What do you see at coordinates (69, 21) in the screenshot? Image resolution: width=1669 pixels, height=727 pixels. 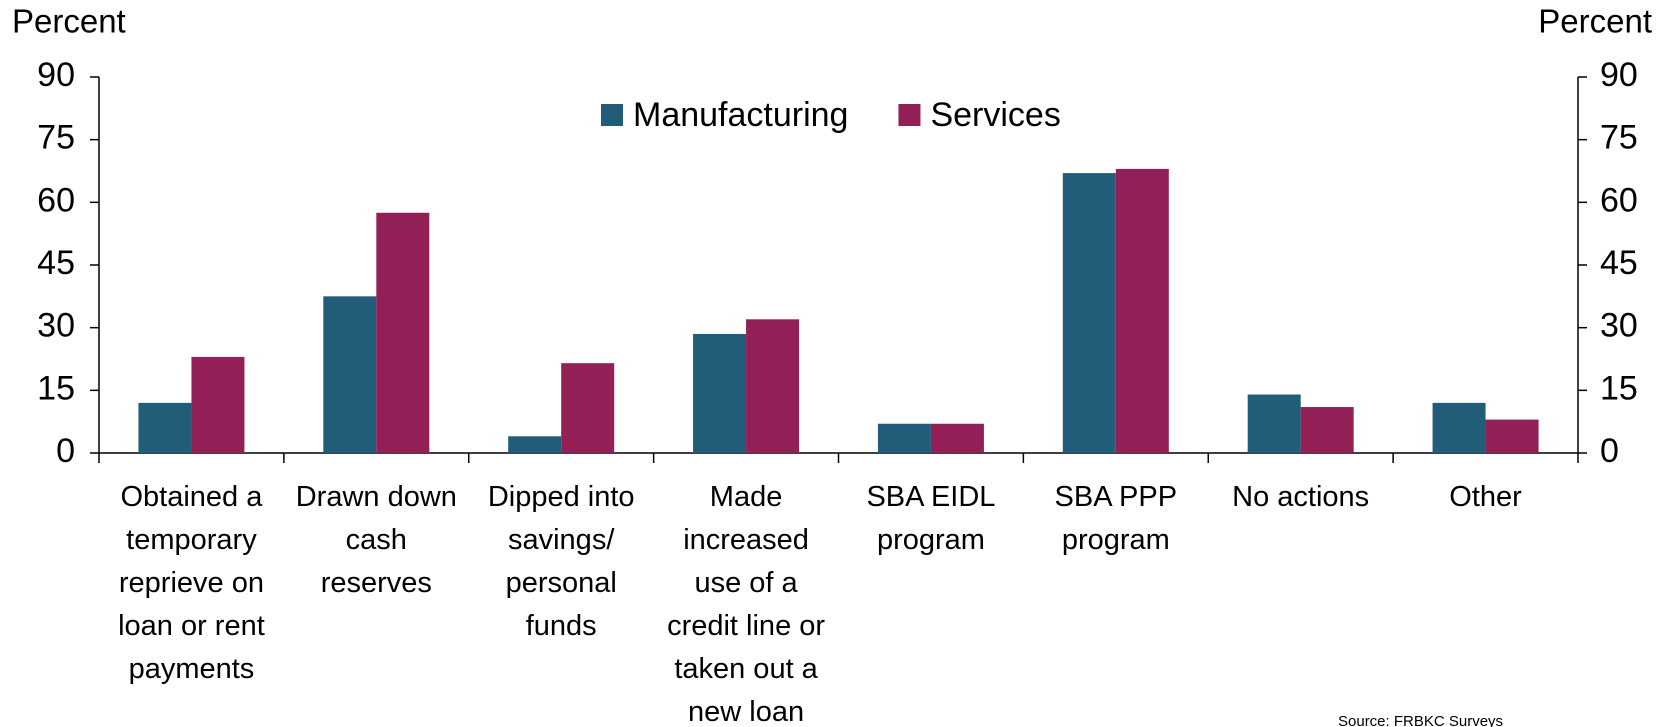 I see `y-axis-label: Percent` at bounding box center [69, 21].